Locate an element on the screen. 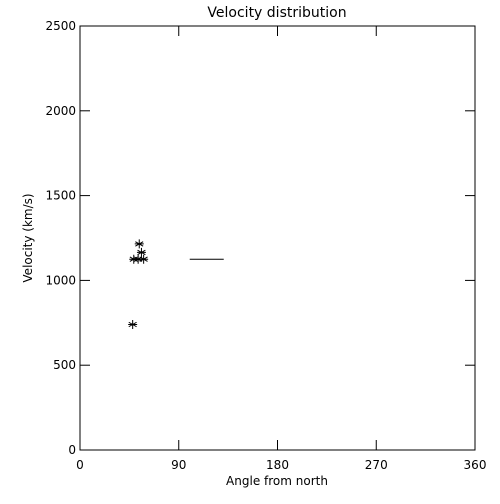 Image resolution: width=500 pixels, height=504 pixels. y-tick-label: 1500 is located at coordinates (60, 196).